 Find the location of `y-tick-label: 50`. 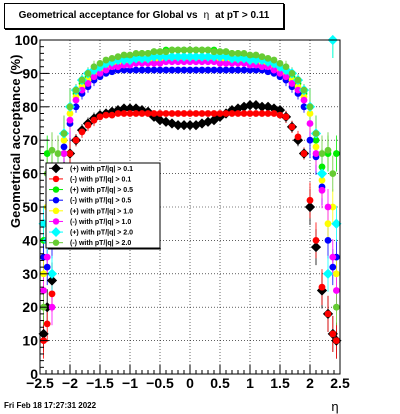

y-tick-label: 50 is located at coordinates (30, 207).